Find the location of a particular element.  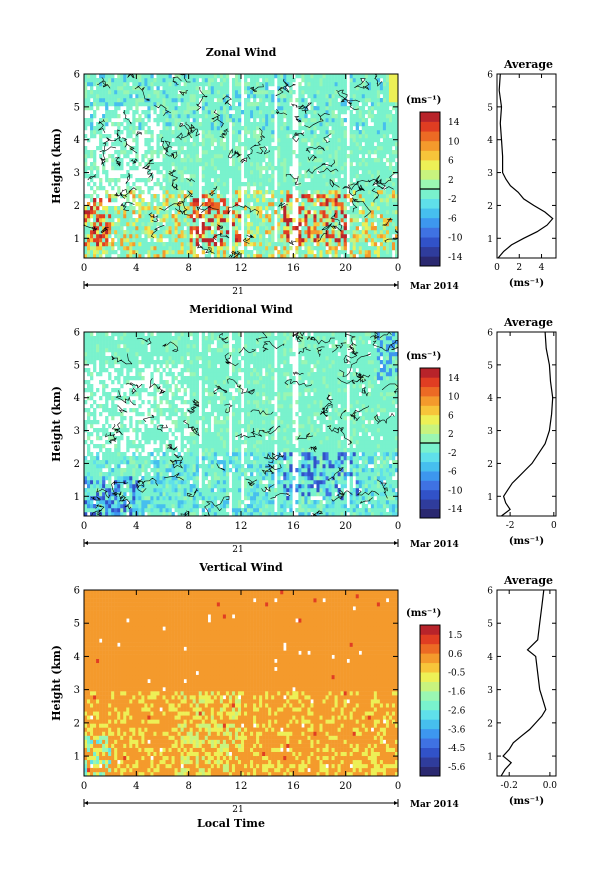

colorbar-tick-label: -2.6 is located at coordinates (457, 711).